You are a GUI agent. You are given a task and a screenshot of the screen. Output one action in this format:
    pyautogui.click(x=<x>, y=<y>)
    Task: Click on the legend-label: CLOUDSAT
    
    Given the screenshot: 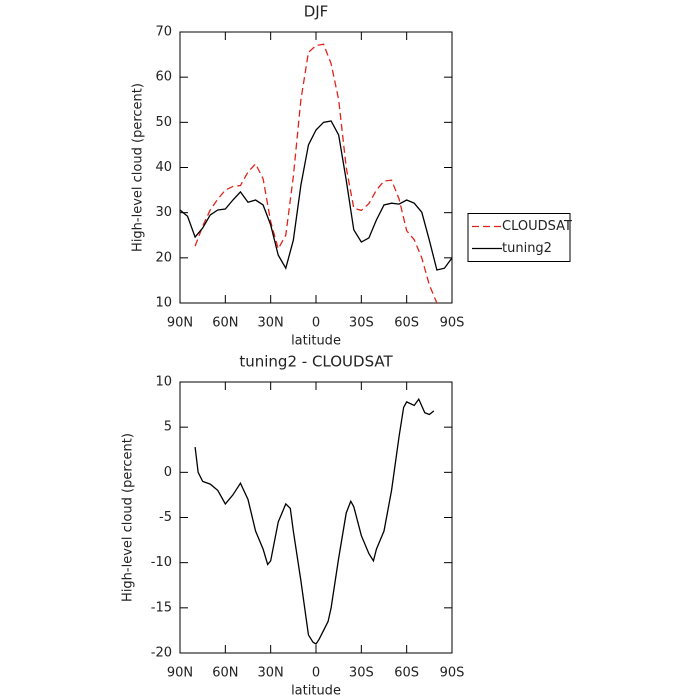 What is the action you would take?
    pyautogui.click(x=537, y=226)
    